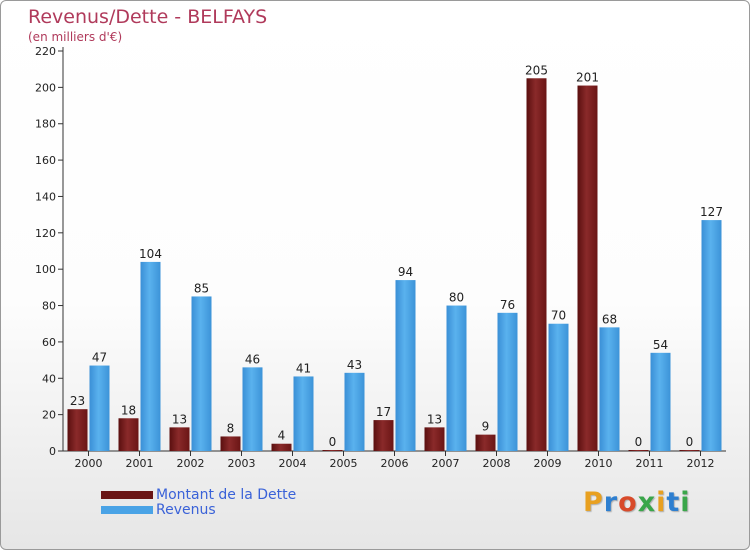 The height and width of the screenshot is (550, 750). What do you see at coordinates (231, 428) in the screenshot?
I see `data-label-dette: 8` at bounding box center [231, 428].